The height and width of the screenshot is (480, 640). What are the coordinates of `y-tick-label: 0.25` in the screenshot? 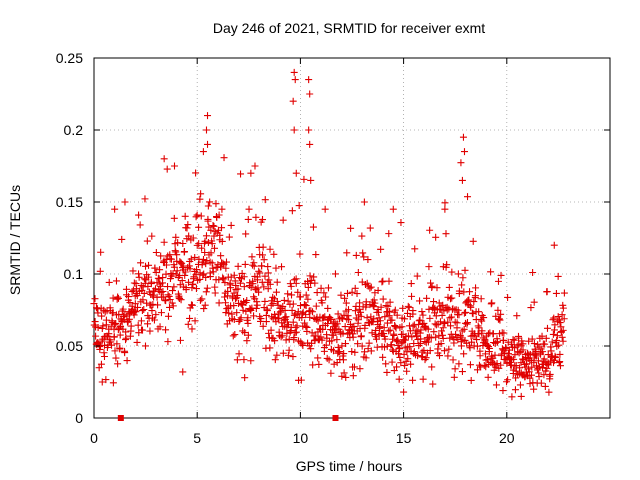 It's located at (69, 58).